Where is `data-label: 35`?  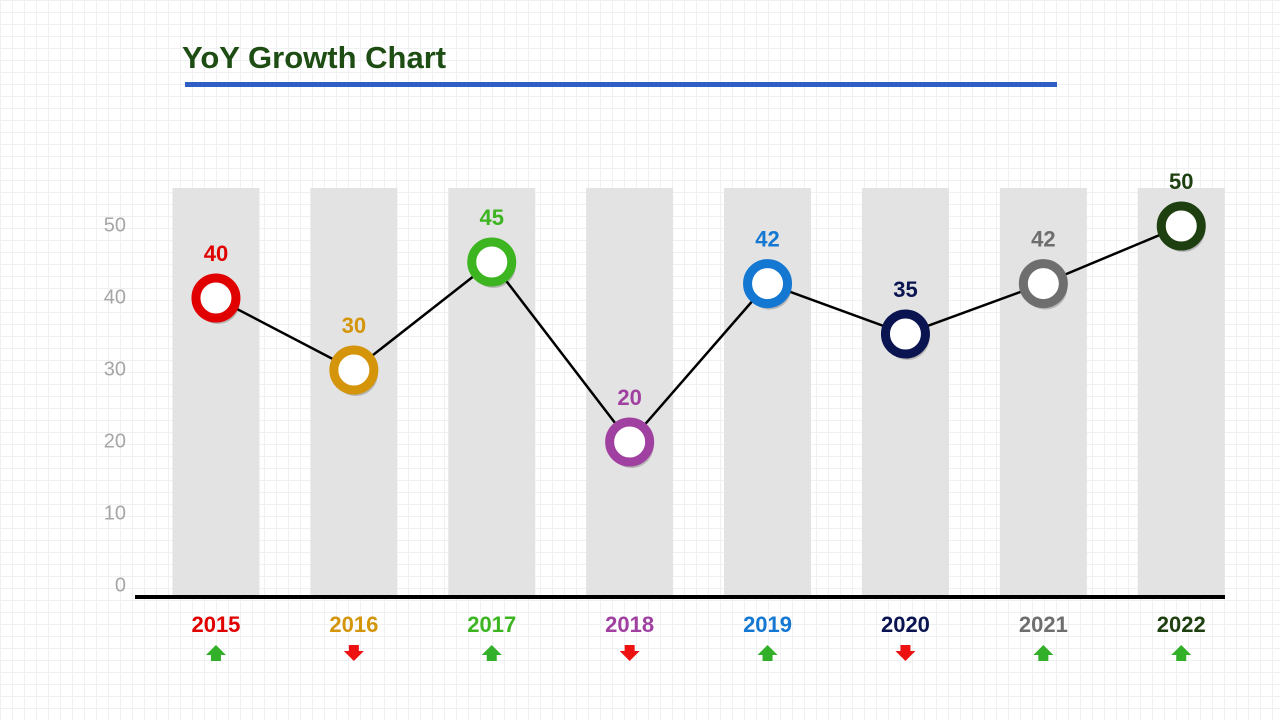 data-label: 35 is located at coordinates (905, 289).